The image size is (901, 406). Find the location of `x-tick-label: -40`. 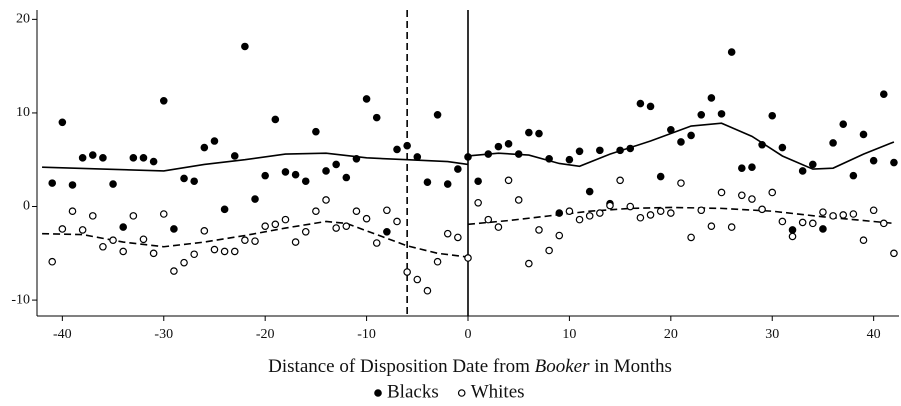

x-tick-label: -40 is located at coordinates (62, 334).